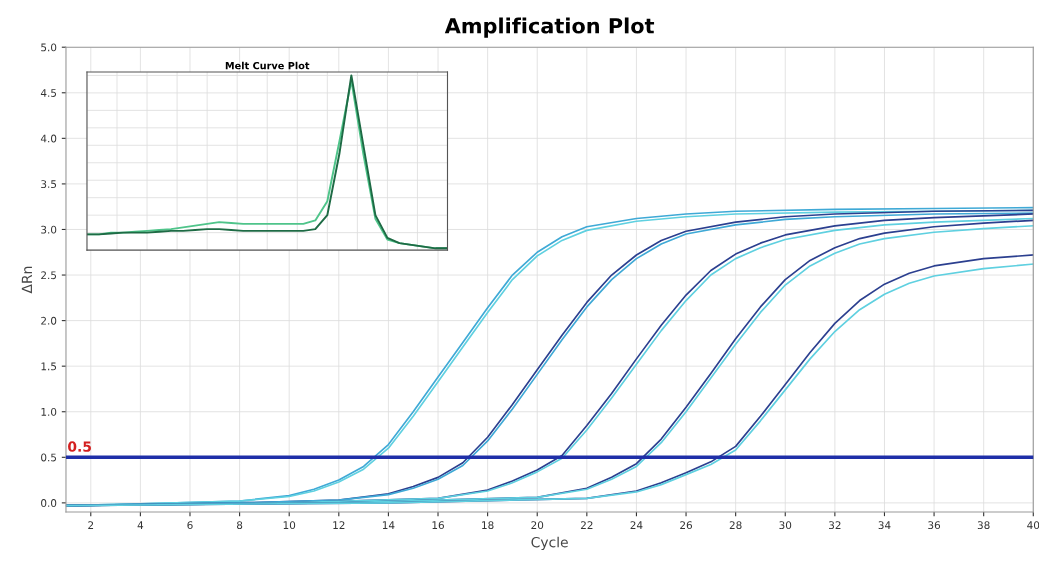  Describe the element at coordinates (339, 525) in the screenshot. I see `x-tick-label: 12` at that location.